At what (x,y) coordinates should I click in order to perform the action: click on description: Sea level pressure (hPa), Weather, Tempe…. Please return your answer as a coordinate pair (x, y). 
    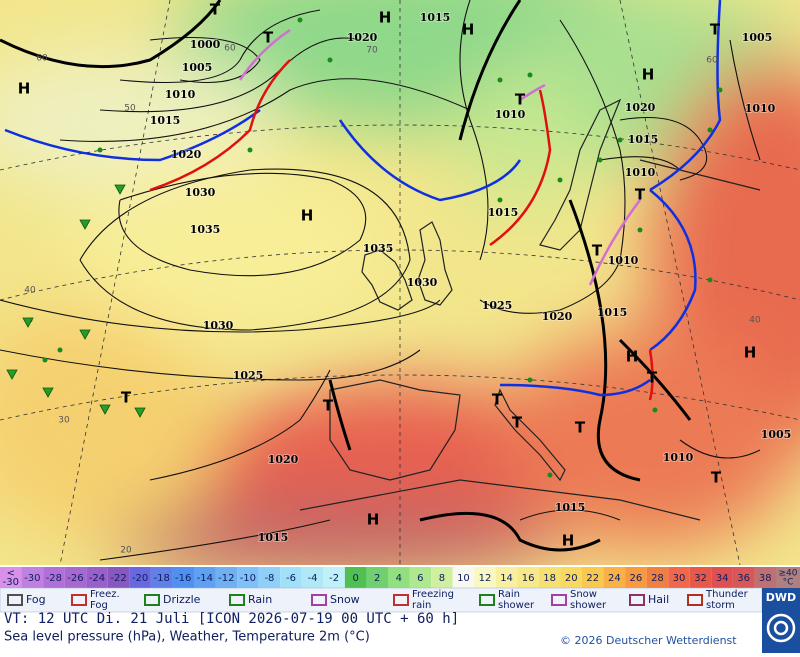
    Looking at the image, I should click on (187, 637).